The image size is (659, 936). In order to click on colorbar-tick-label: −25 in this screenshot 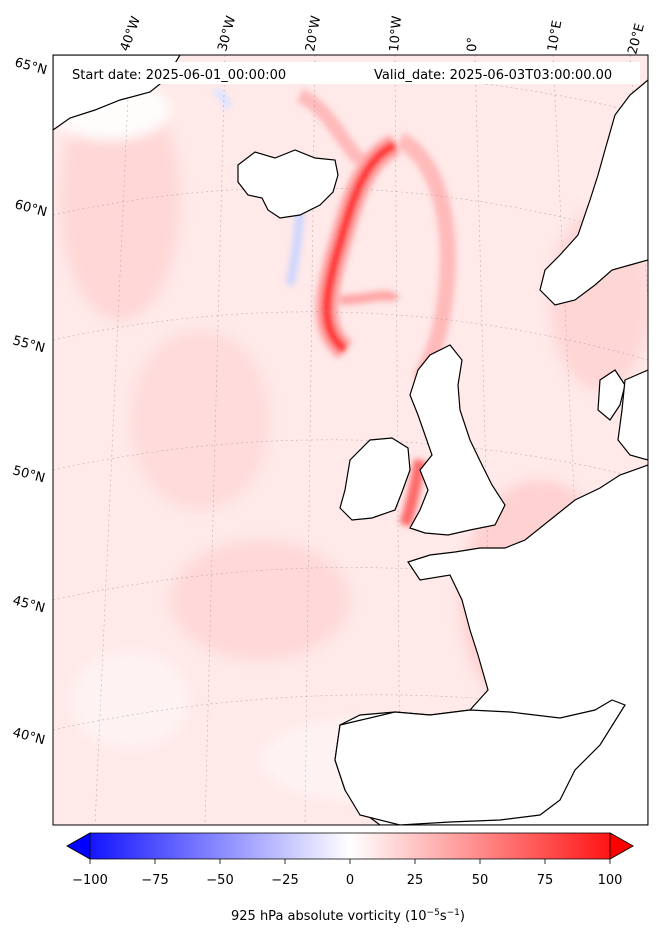, I will do `click(284, 880)`.